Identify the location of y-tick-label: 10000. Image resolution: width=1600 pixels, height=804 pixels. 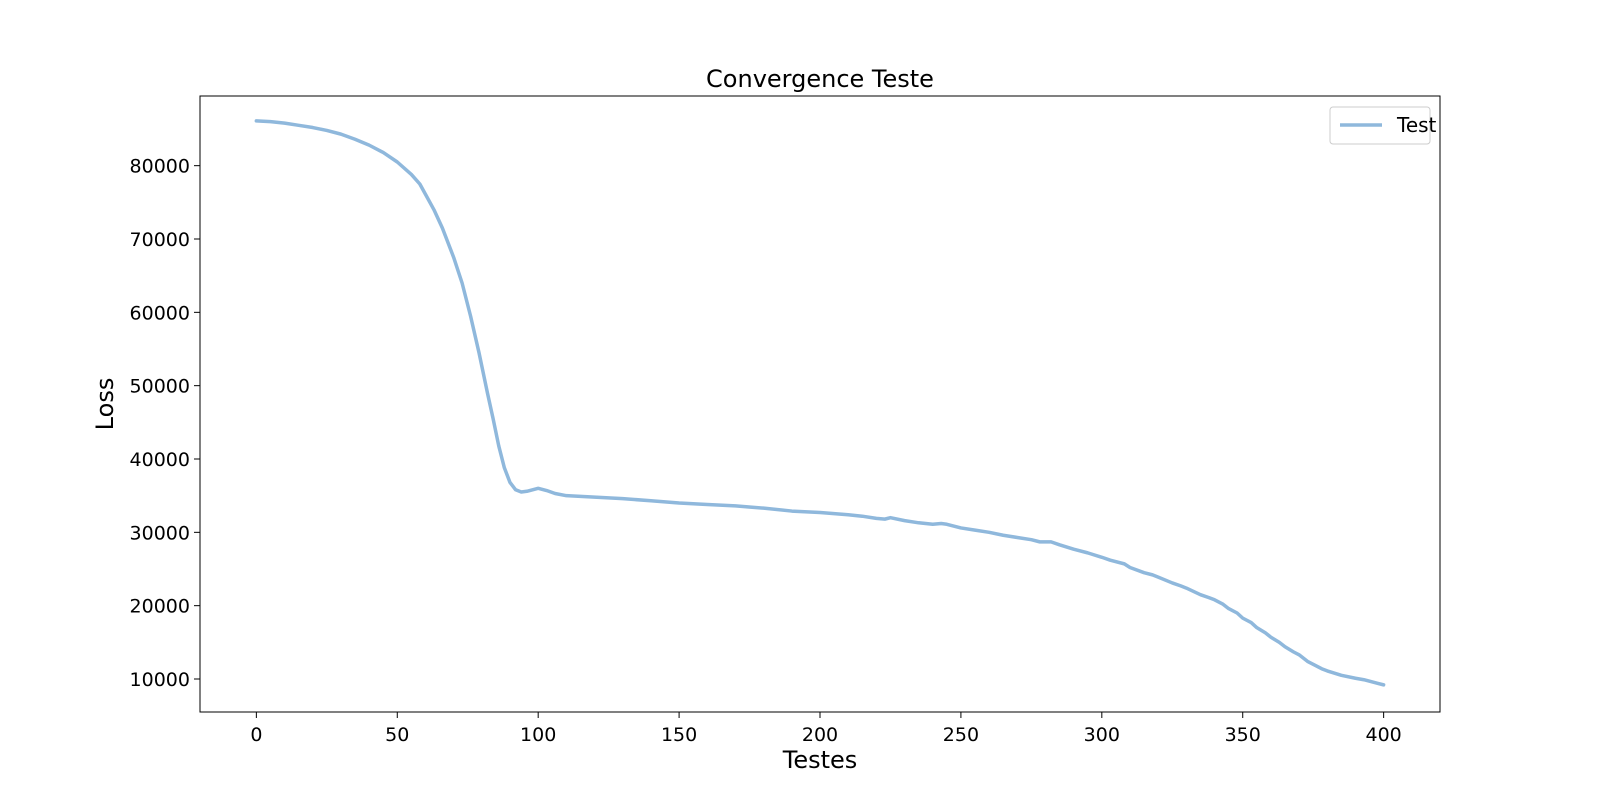
(160, 680).